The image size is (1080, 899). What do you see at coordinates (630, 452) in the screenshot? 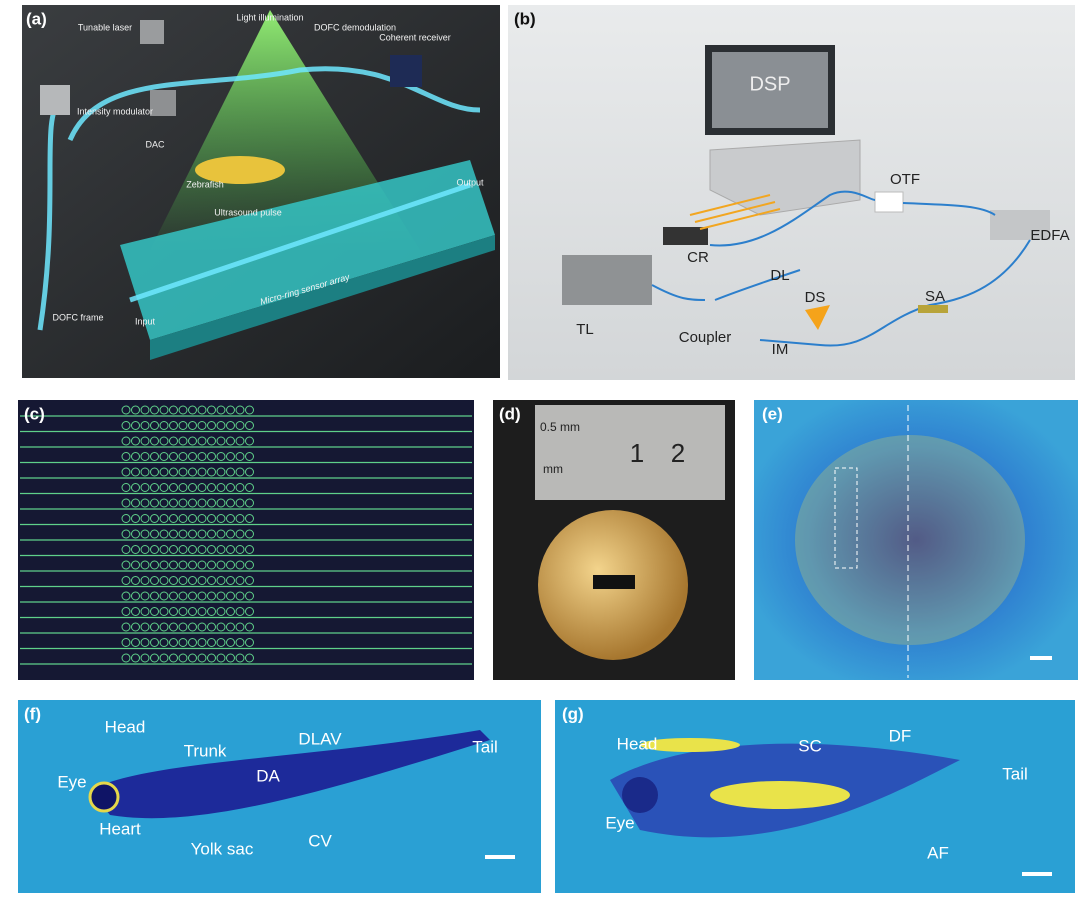
I see `ruler` at bounding box center [630, 452].